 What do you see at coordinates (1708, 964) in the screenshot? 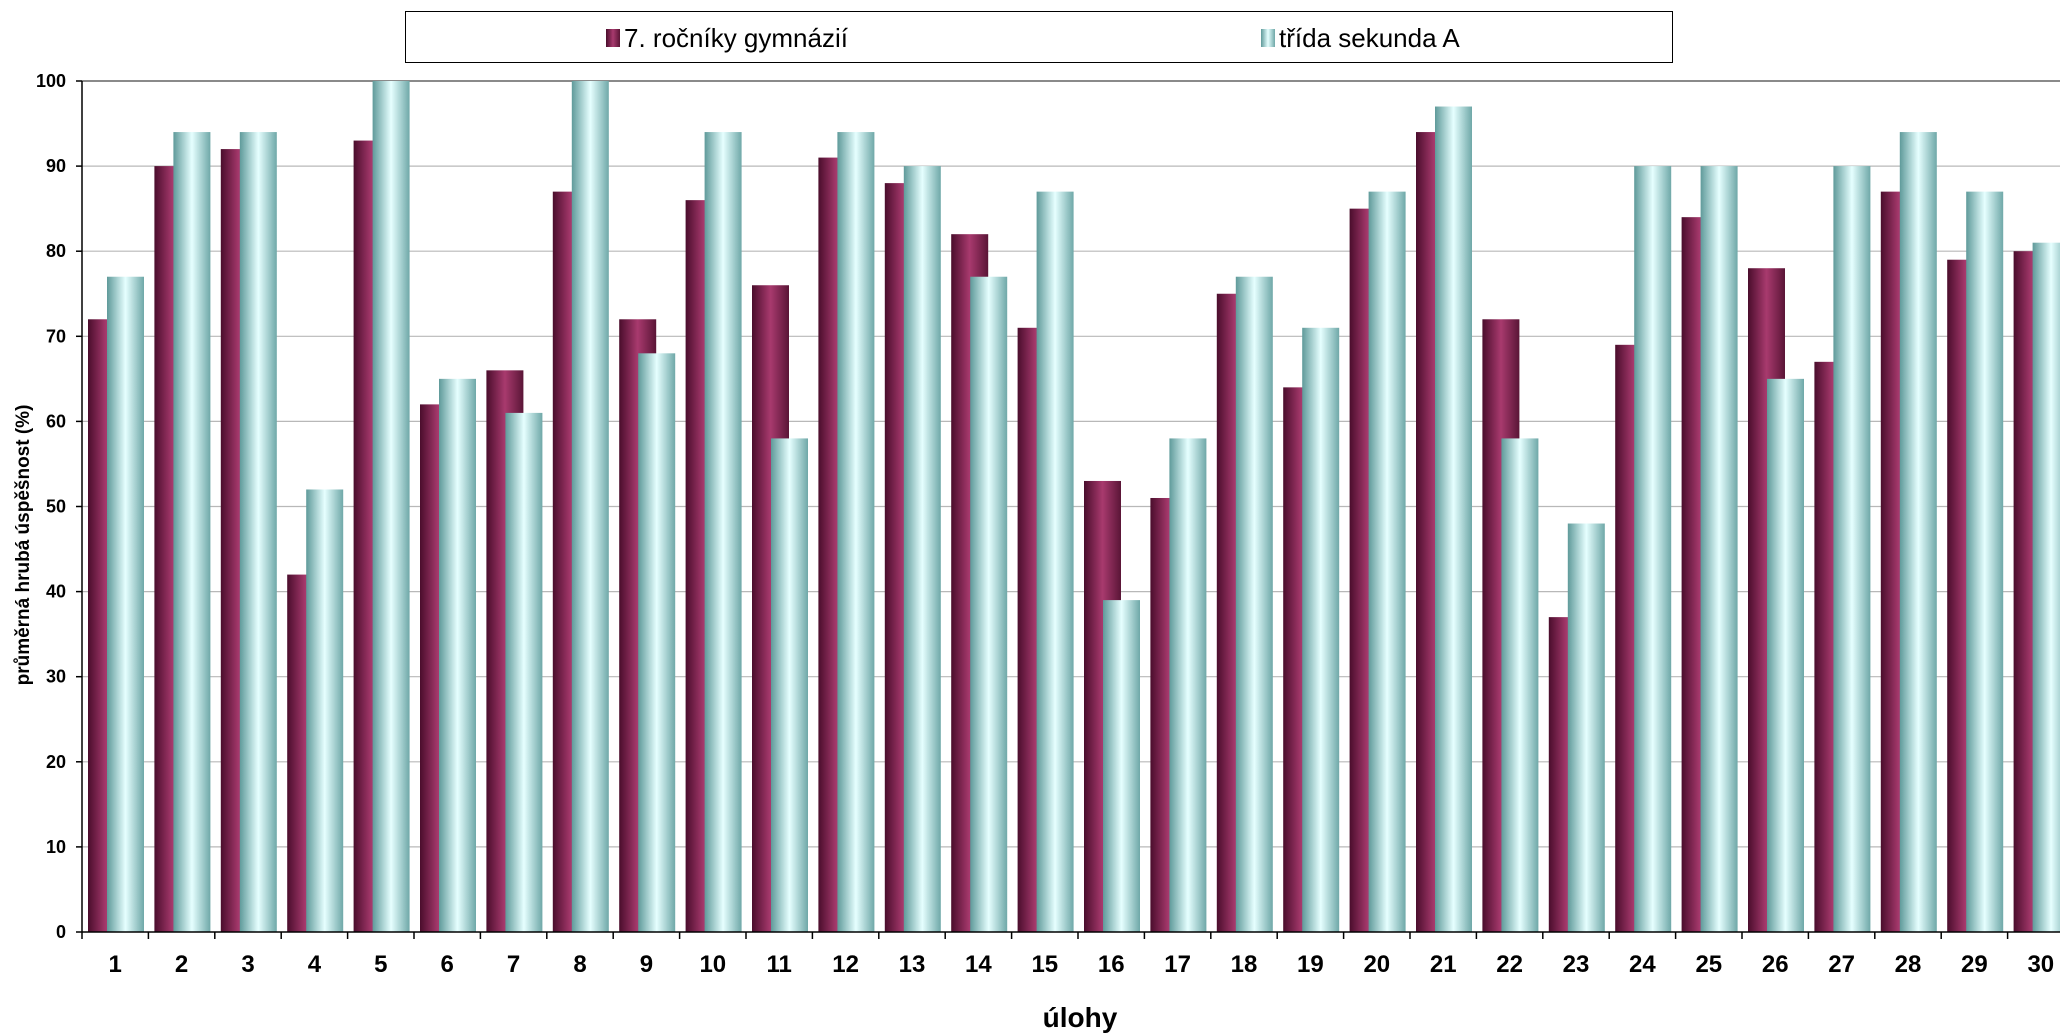
I see `x-tick-label: 25` at bounding box center [1708, 964].